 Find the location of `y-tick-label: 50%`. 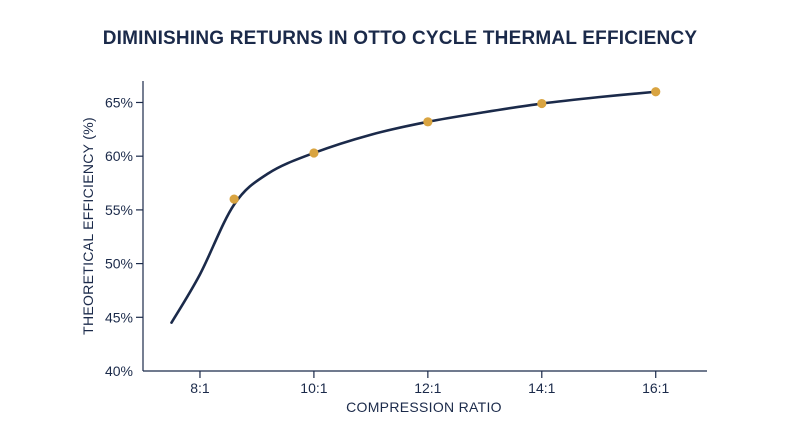

y-tick-label: 50% is located at coordinates (119, 264).